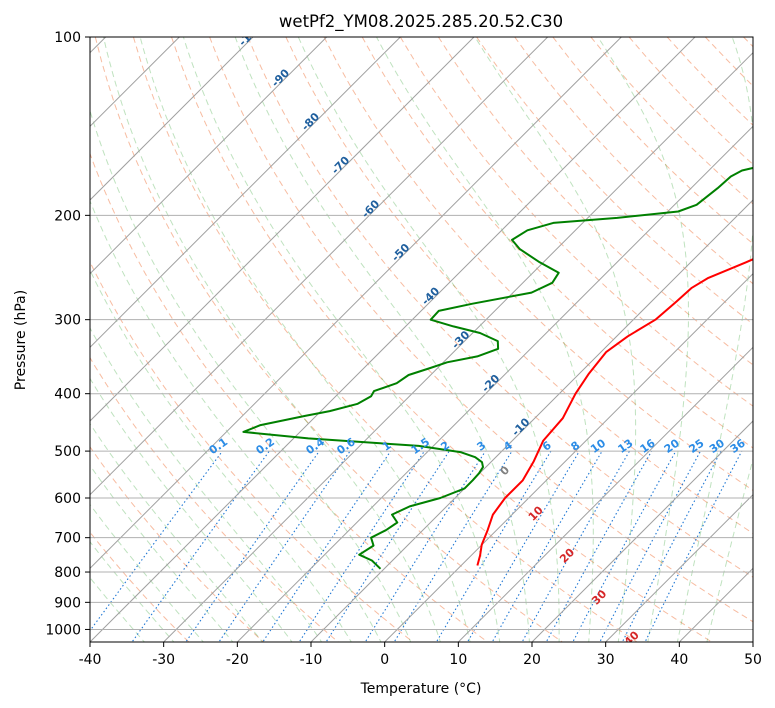  Describe the element at coordinates (237, 660) in the screenshot. I see `x-tick-label: -20` at that location.